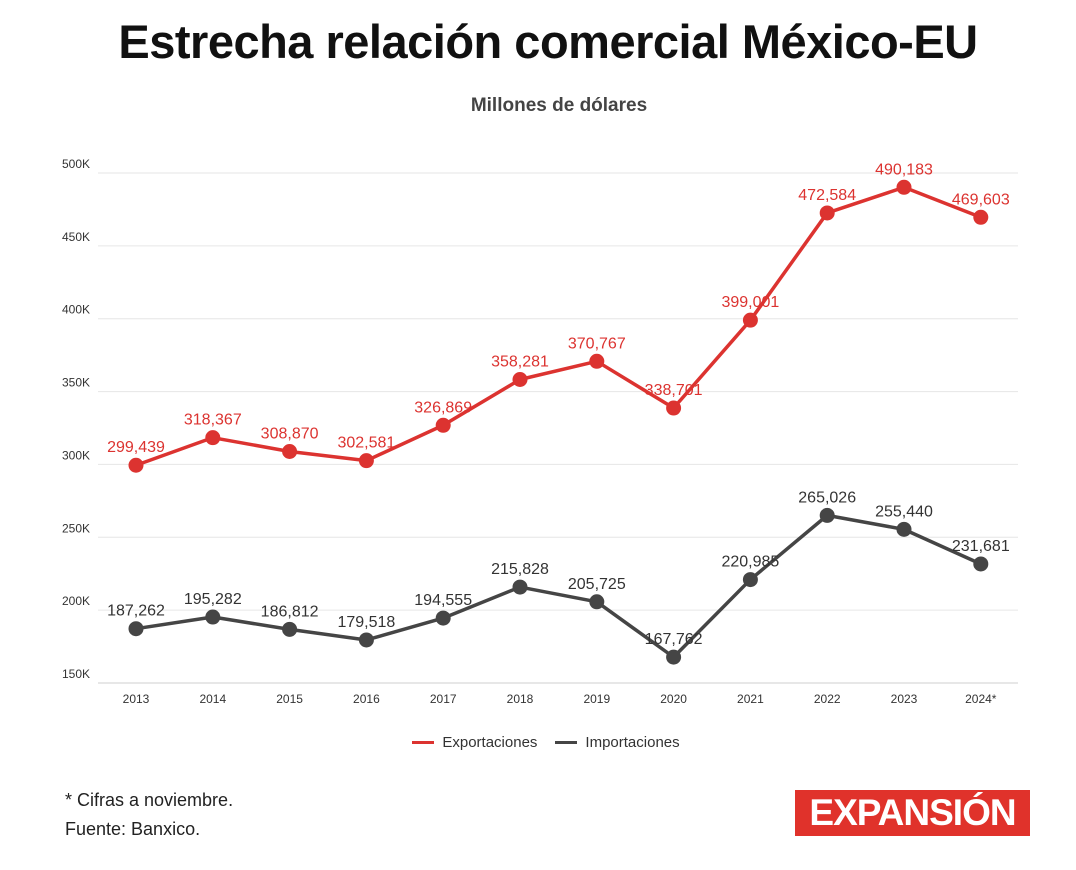 This screenshot has width=1076, height=870. Describe the element at coordinates (548, 41) in the screenshot. I see `chart-title: Estrecha relación comercial México-EU` at that location.